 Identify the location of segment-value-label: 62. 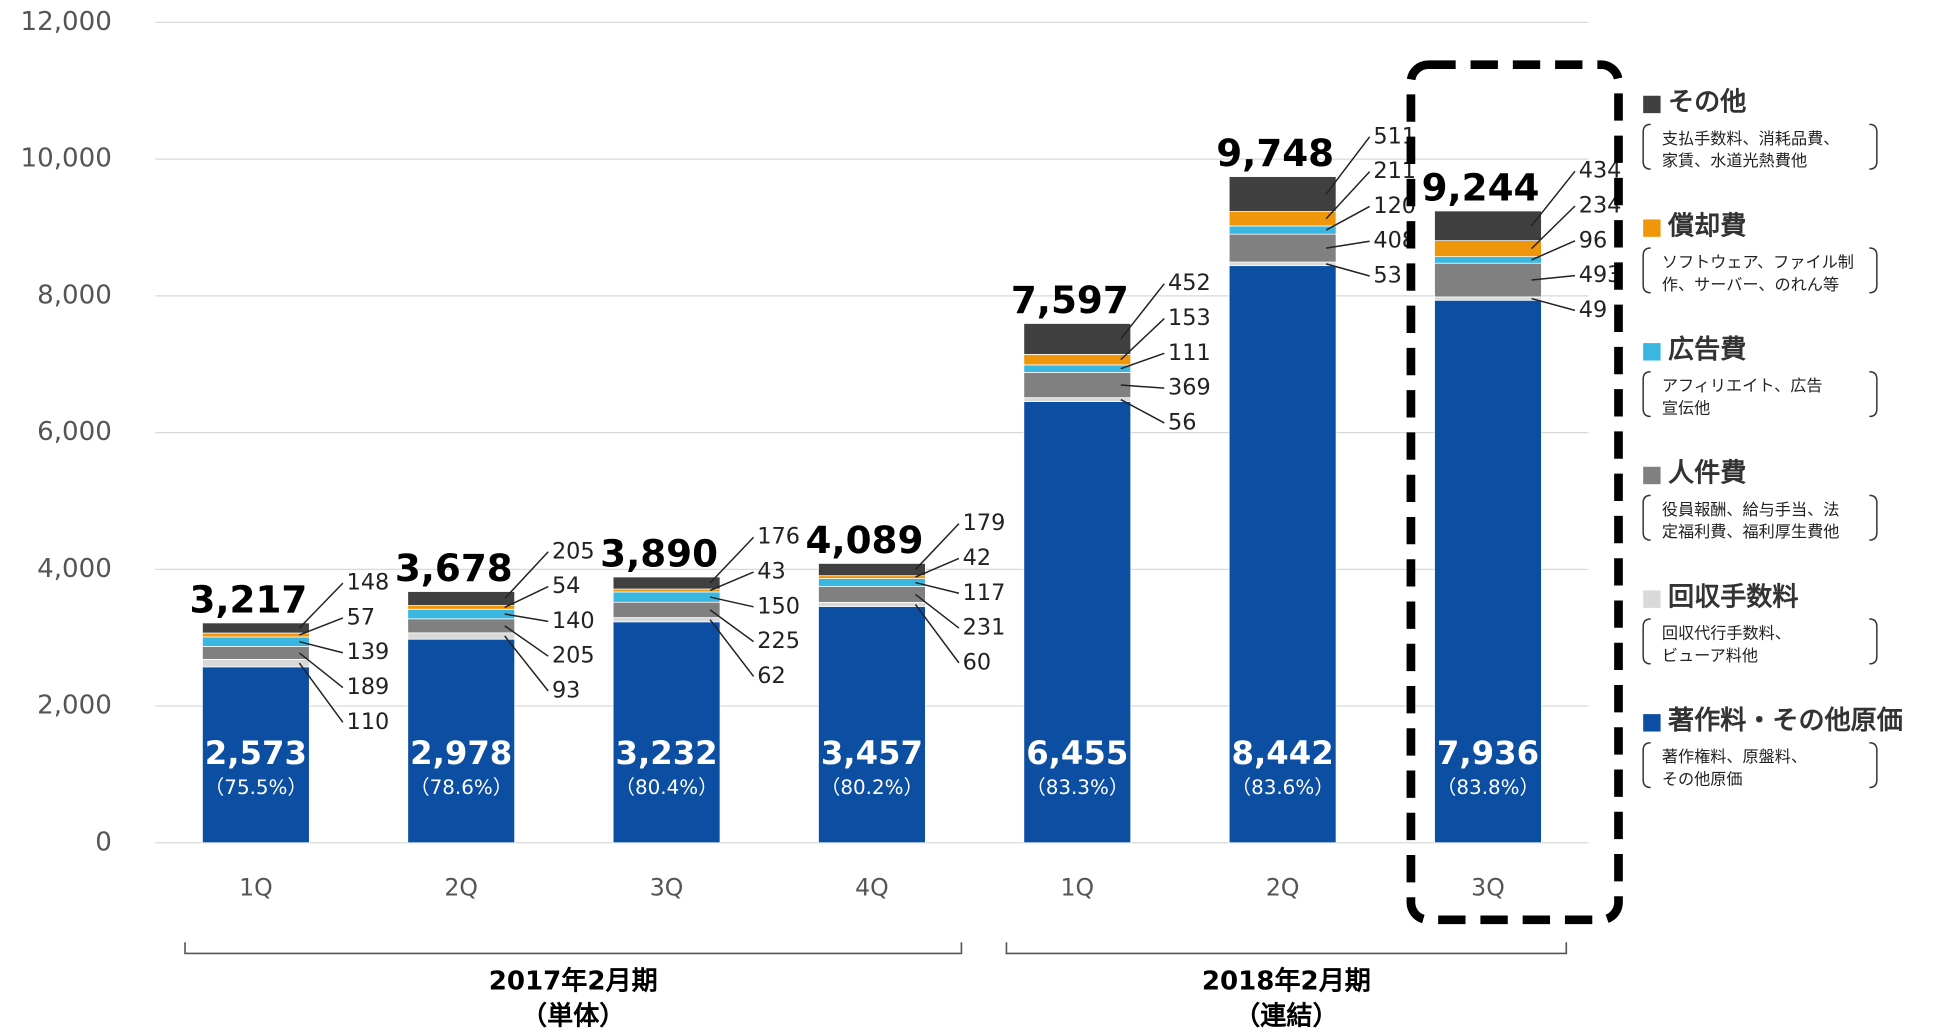
(771, 676).